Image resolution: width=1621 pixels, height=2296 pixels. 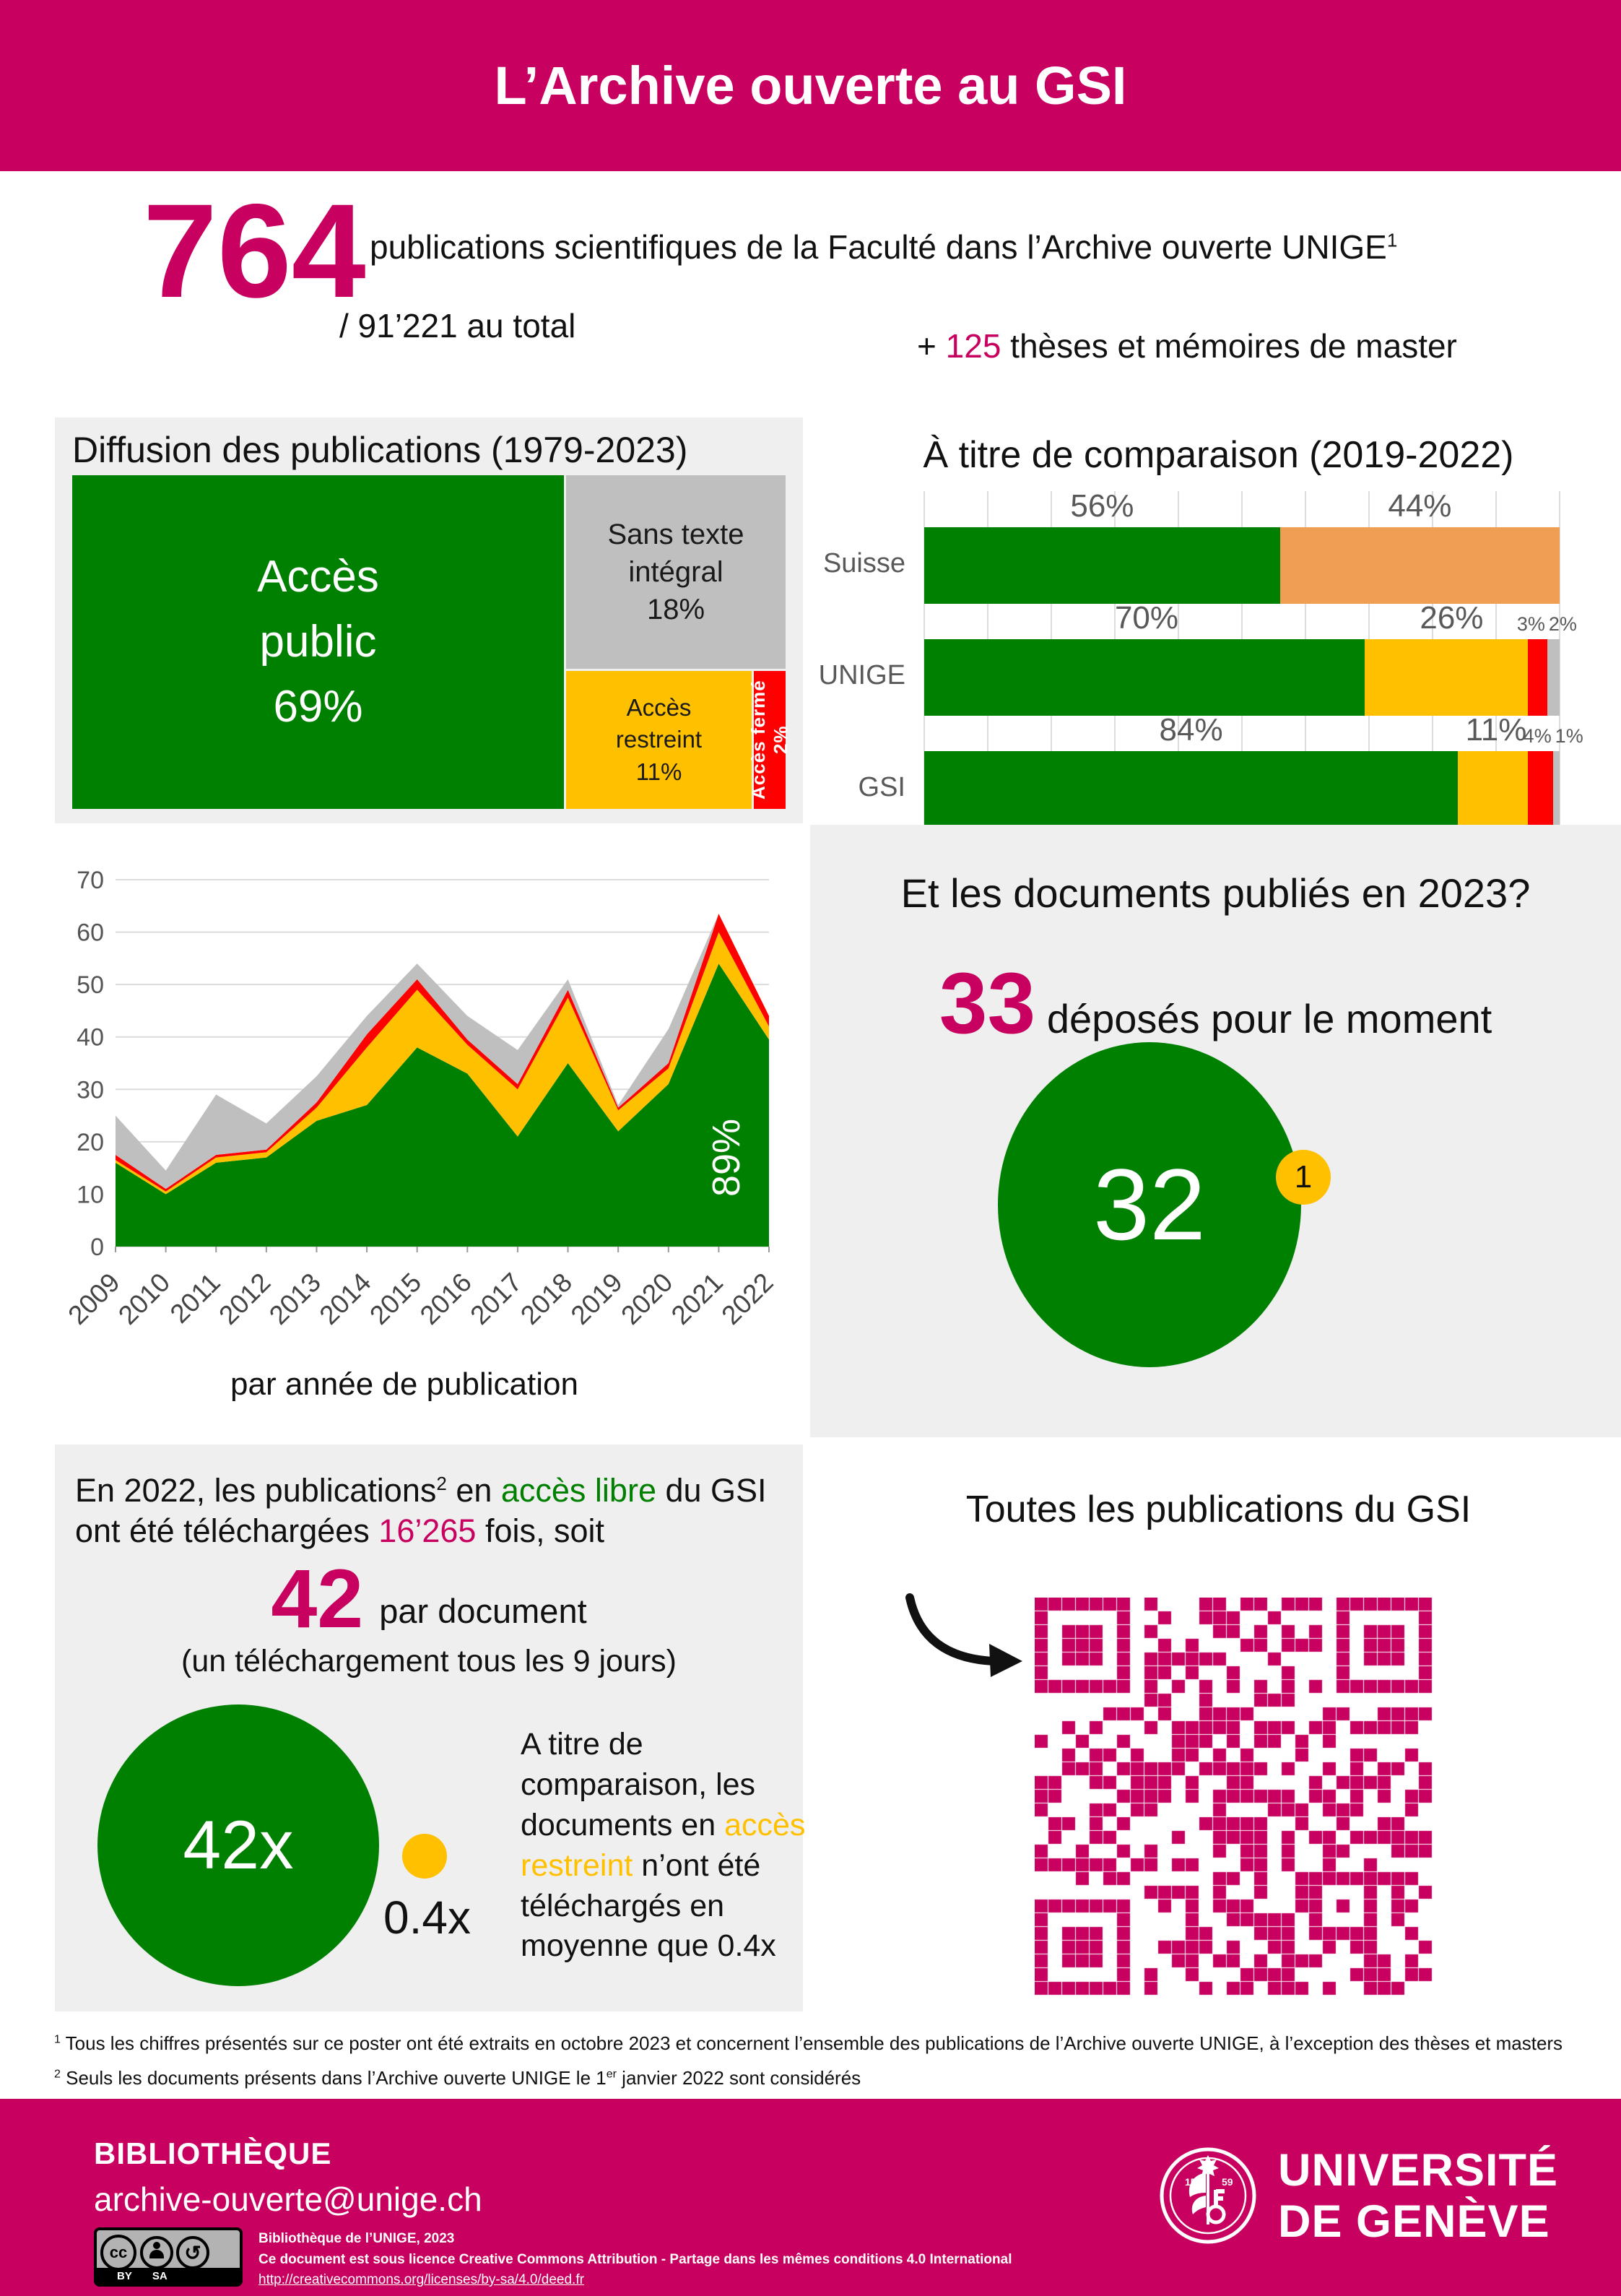 I want to click on svg-text: 0, so click(x=97, y=1247).